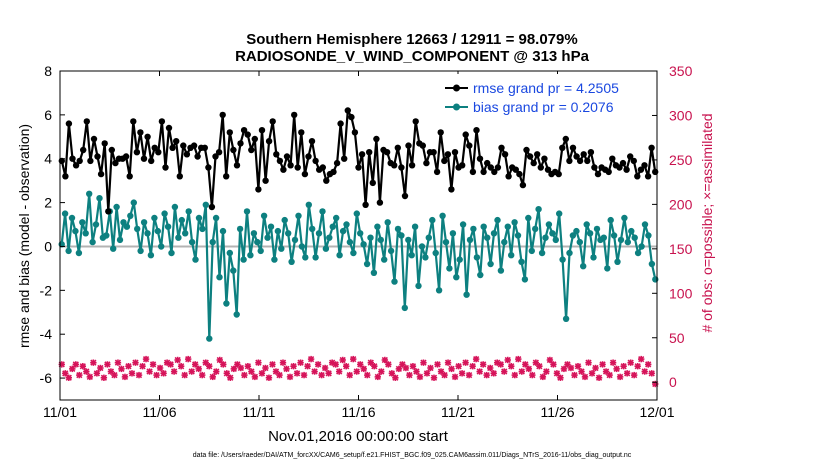  Describe the element at coordinates (681, 160) in the screenshot. I see `right-tick-label: 250` at that location.